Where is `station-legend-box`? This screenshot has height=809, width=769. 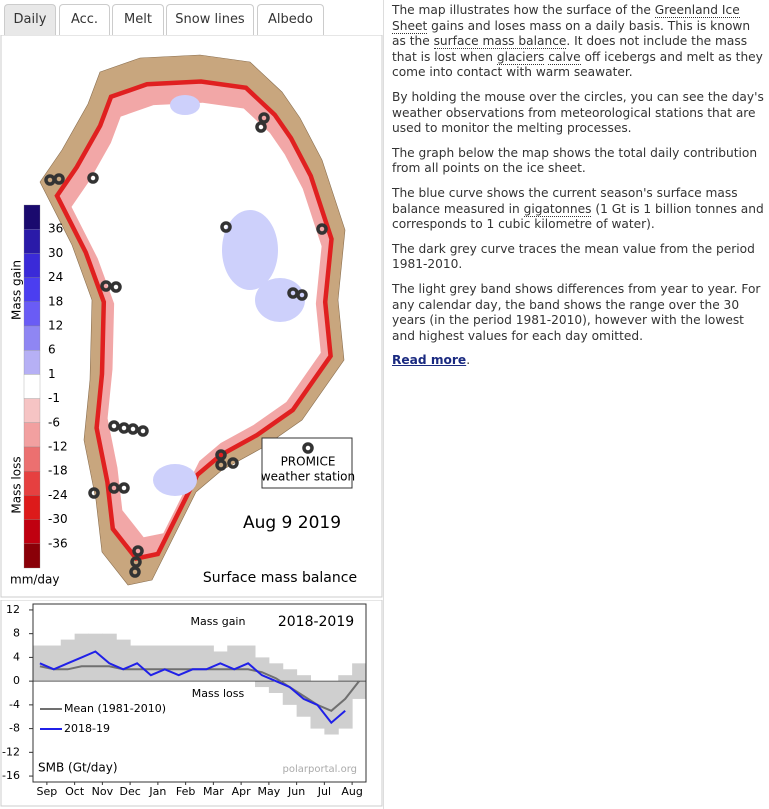
station-legend-box is located at coordinates (307, 463).